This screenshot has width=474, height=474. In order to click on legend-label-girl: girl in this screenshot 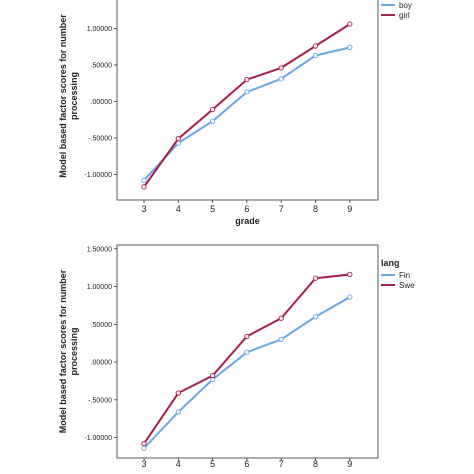, I will do `click(404, 15)`.